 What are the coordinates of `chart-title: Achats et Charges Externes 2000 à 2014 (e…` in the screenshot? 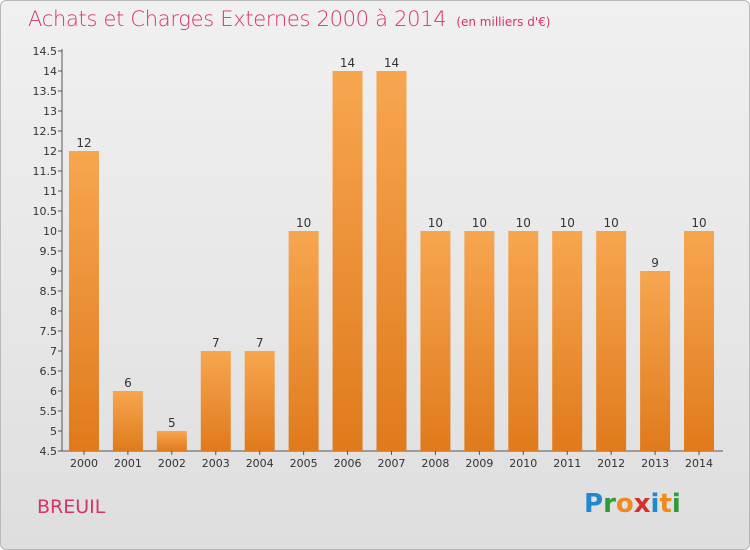 It's located at (289, 19).